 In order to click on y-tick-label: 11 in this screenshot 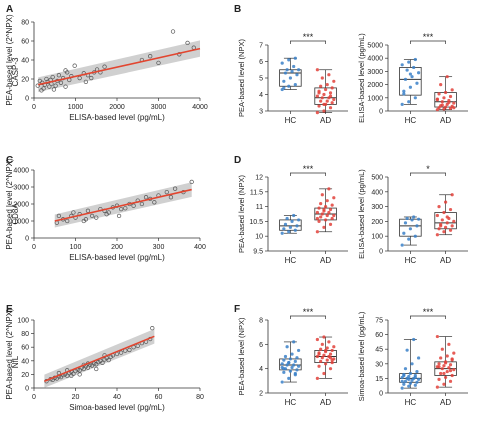, I will do `click(259, 207)`.